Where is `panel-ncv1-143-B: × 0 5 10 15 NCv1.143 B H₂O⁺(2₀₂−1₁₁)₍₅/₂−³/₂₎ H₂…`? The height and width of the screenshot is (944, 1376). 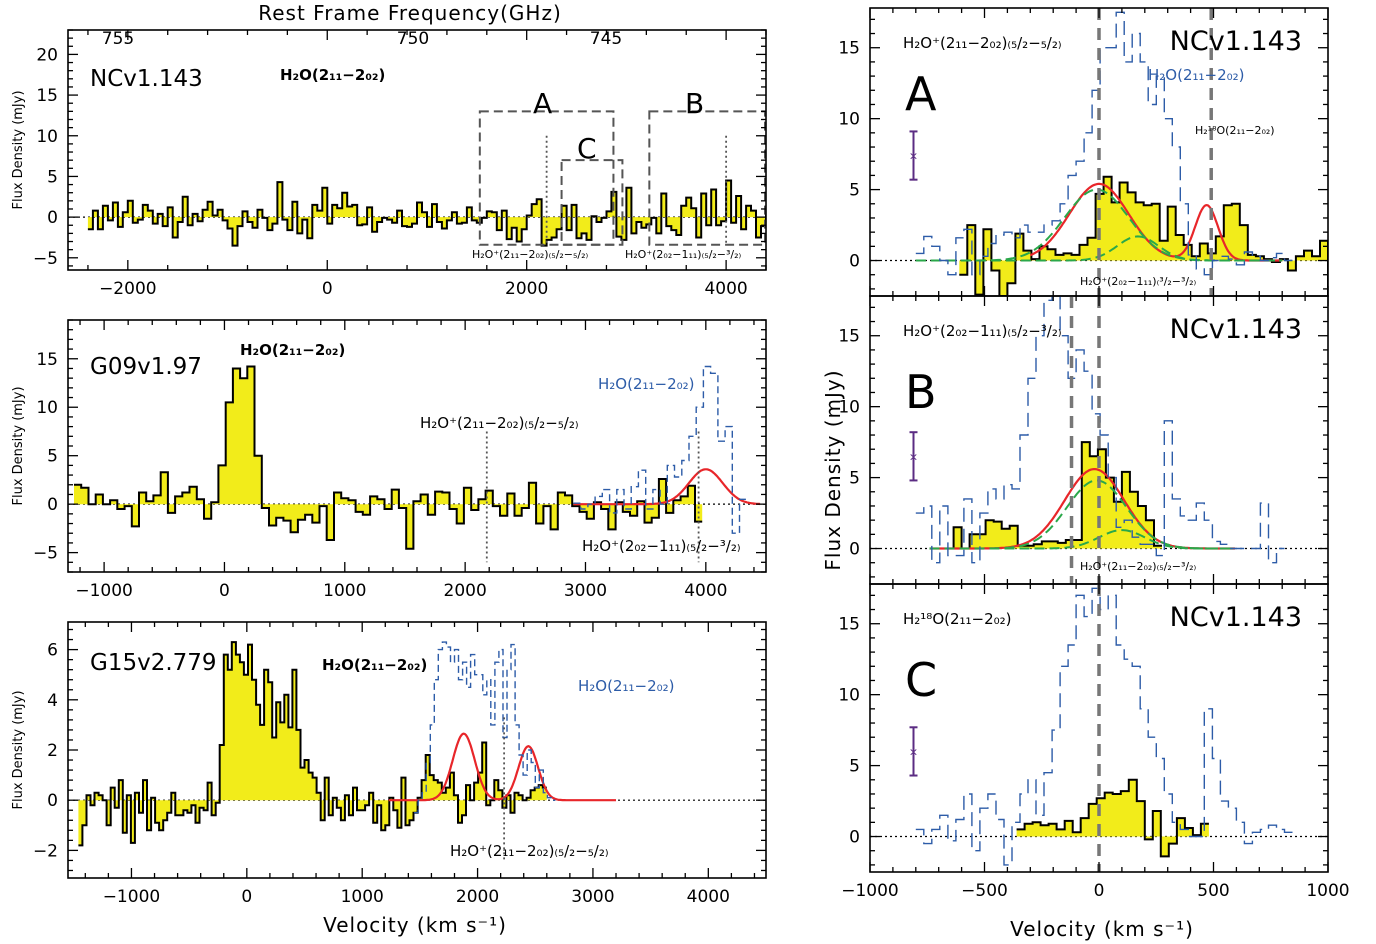
panel-ncv1-143-B: × 0 5 10 15 NCv1.143 B H₂O⁺(2₀₂−1₁₁)₍₅/₂−³/₂₎ H₂… is located at coordinates (1083, 440).